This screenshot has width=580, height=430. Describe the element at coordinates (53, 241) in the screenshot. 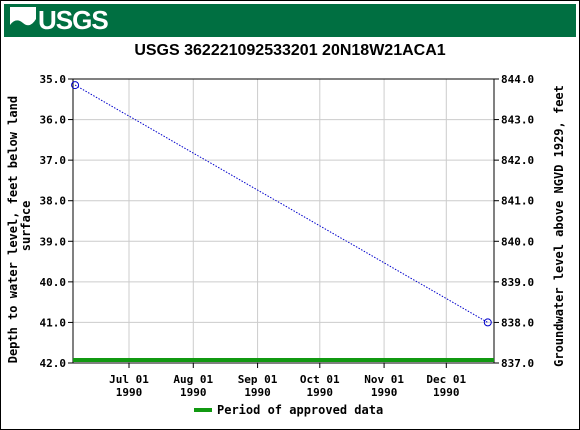

I see `left-tick-label: 39.0` at that location.